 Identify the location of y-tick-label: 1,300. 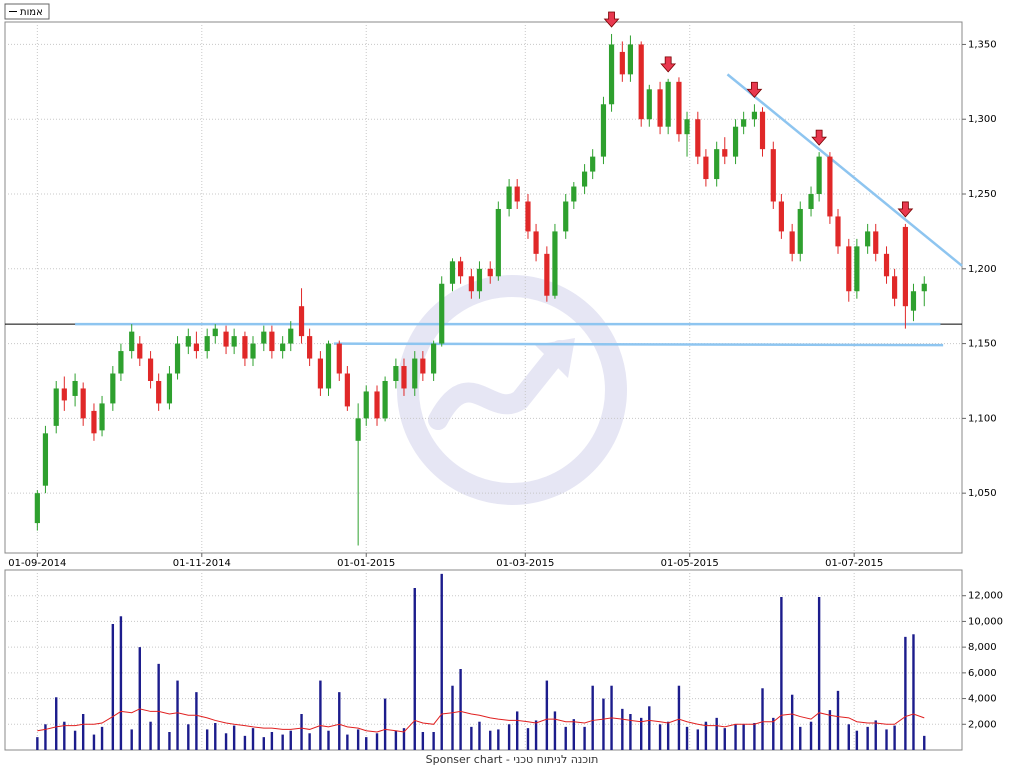
(982, 119).